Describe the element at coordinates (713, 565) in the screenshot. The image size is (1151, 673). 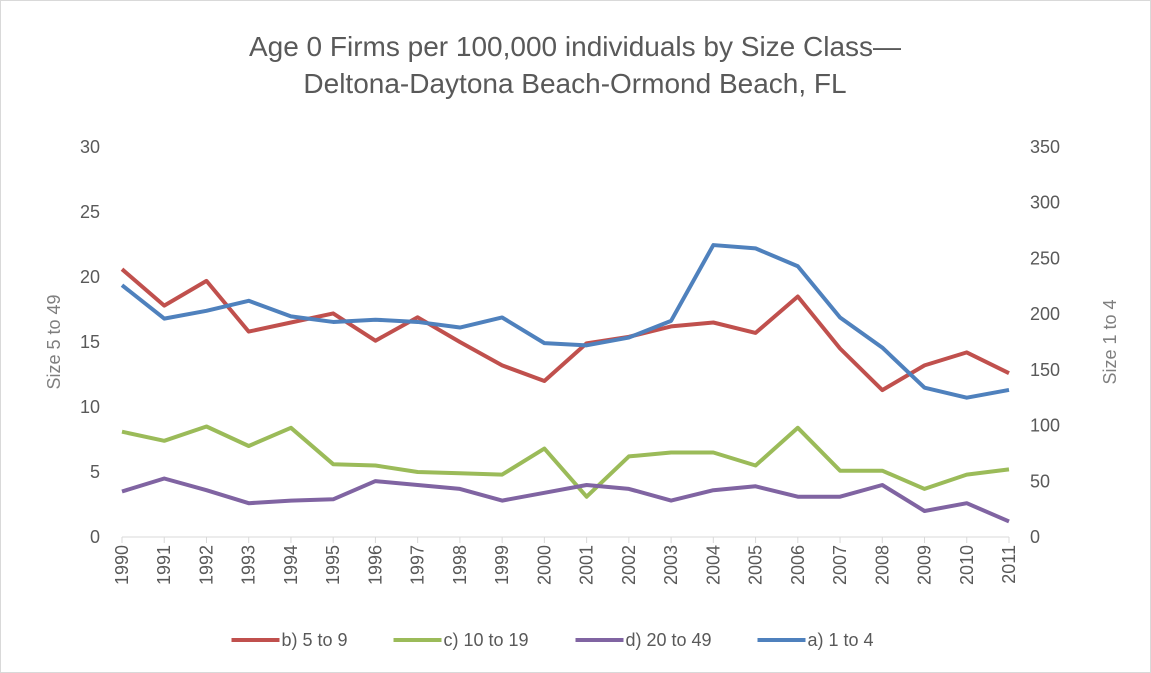
I see `x-tick-label: 2004` at that location.